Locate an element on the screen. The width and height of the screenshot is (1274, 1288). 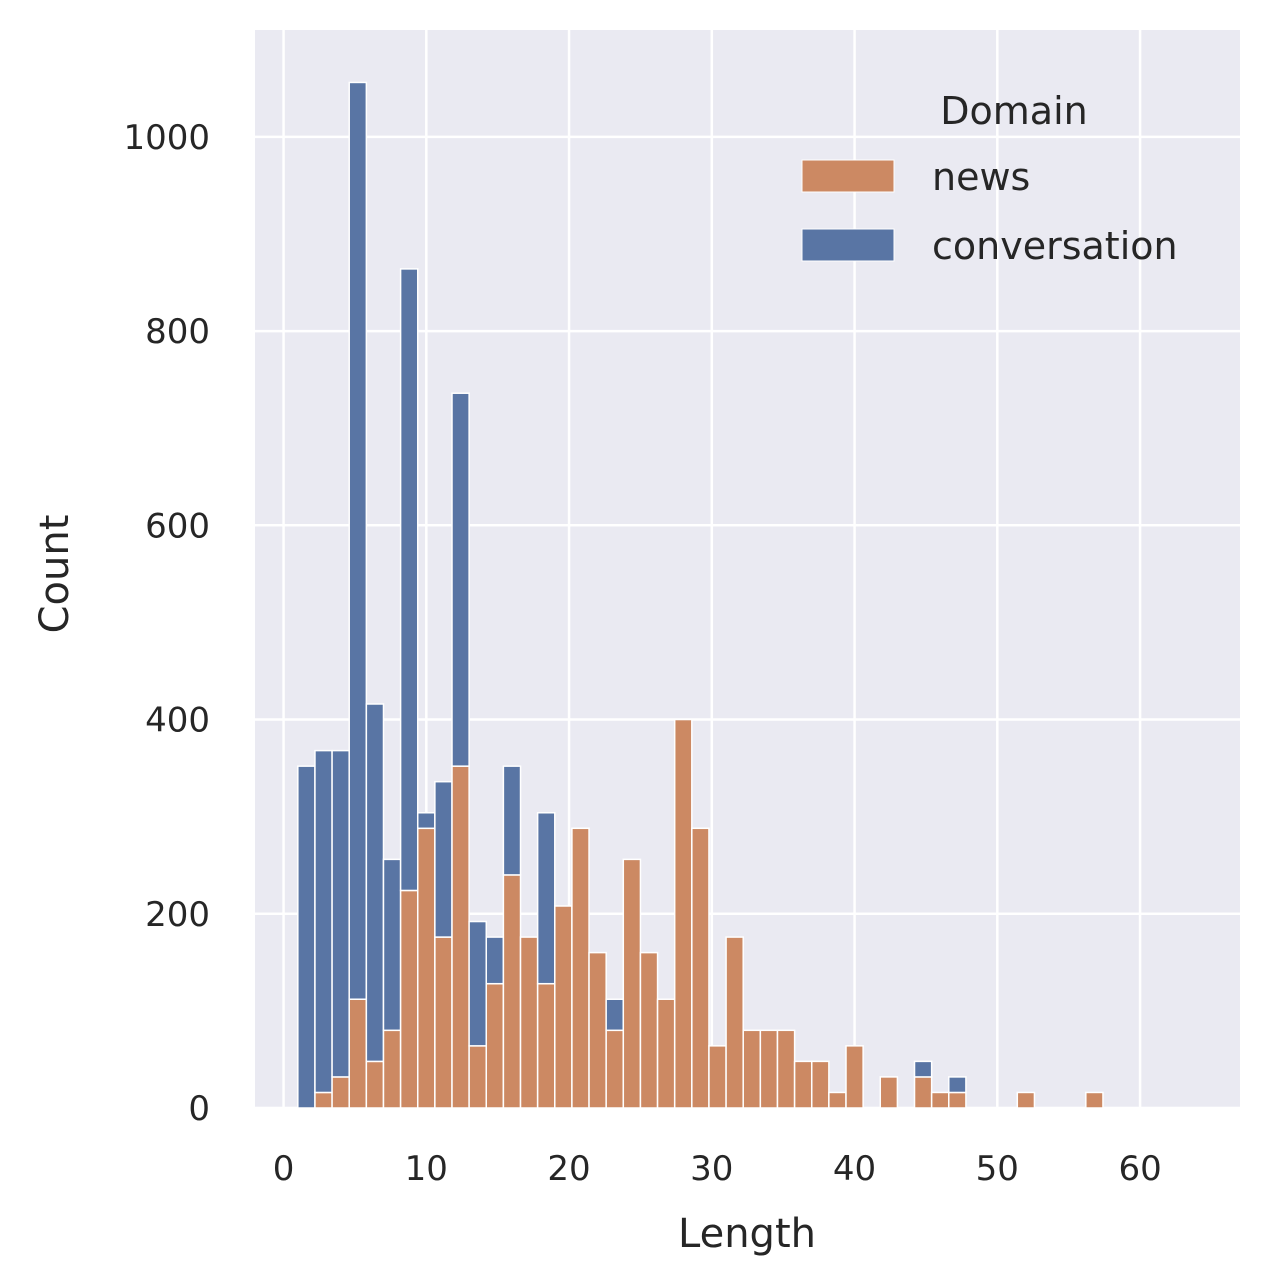
x-tick-label: 30 is located at coordinates (711, 1169).